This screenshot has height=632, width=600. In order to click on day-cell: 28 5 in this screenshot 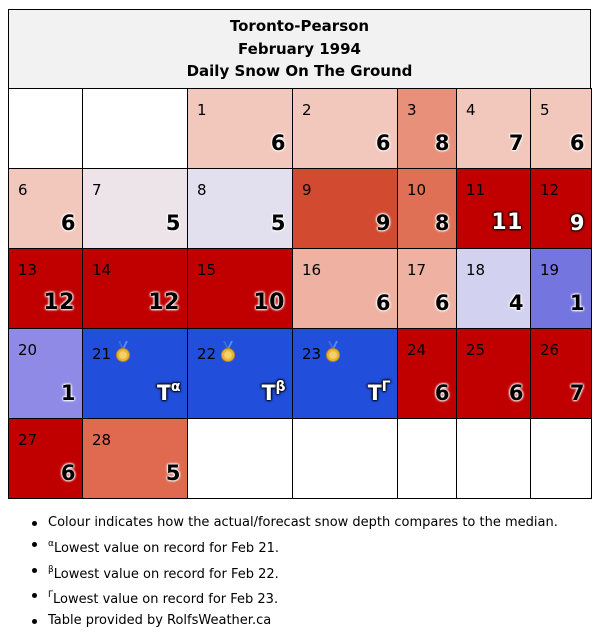, I will do `click(135, 458)`.